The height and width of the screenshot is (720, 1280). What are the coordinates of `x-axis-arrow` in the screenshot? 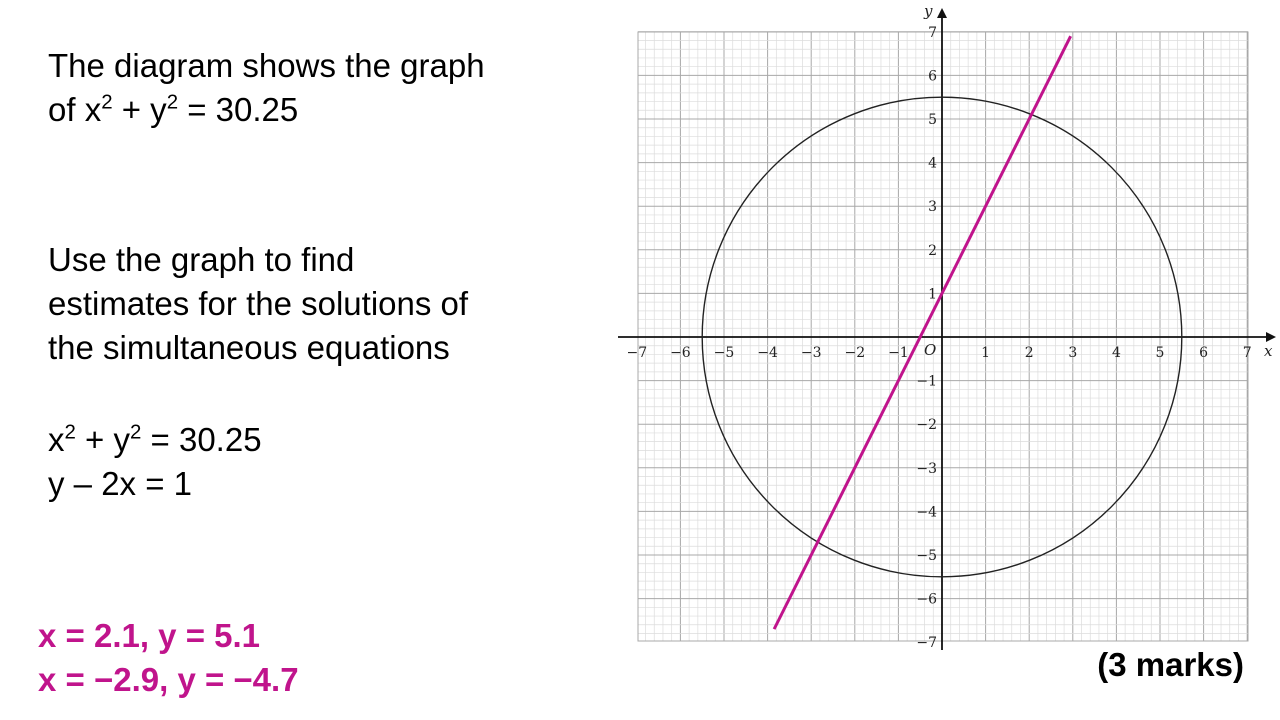 It's located at (1271, 337).